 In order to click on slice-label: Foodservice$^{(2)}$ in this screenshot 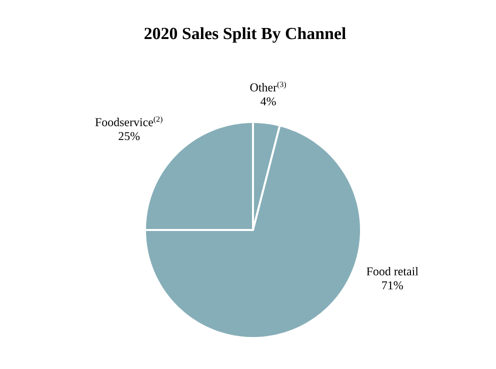, I will do `click(128, 121)`.